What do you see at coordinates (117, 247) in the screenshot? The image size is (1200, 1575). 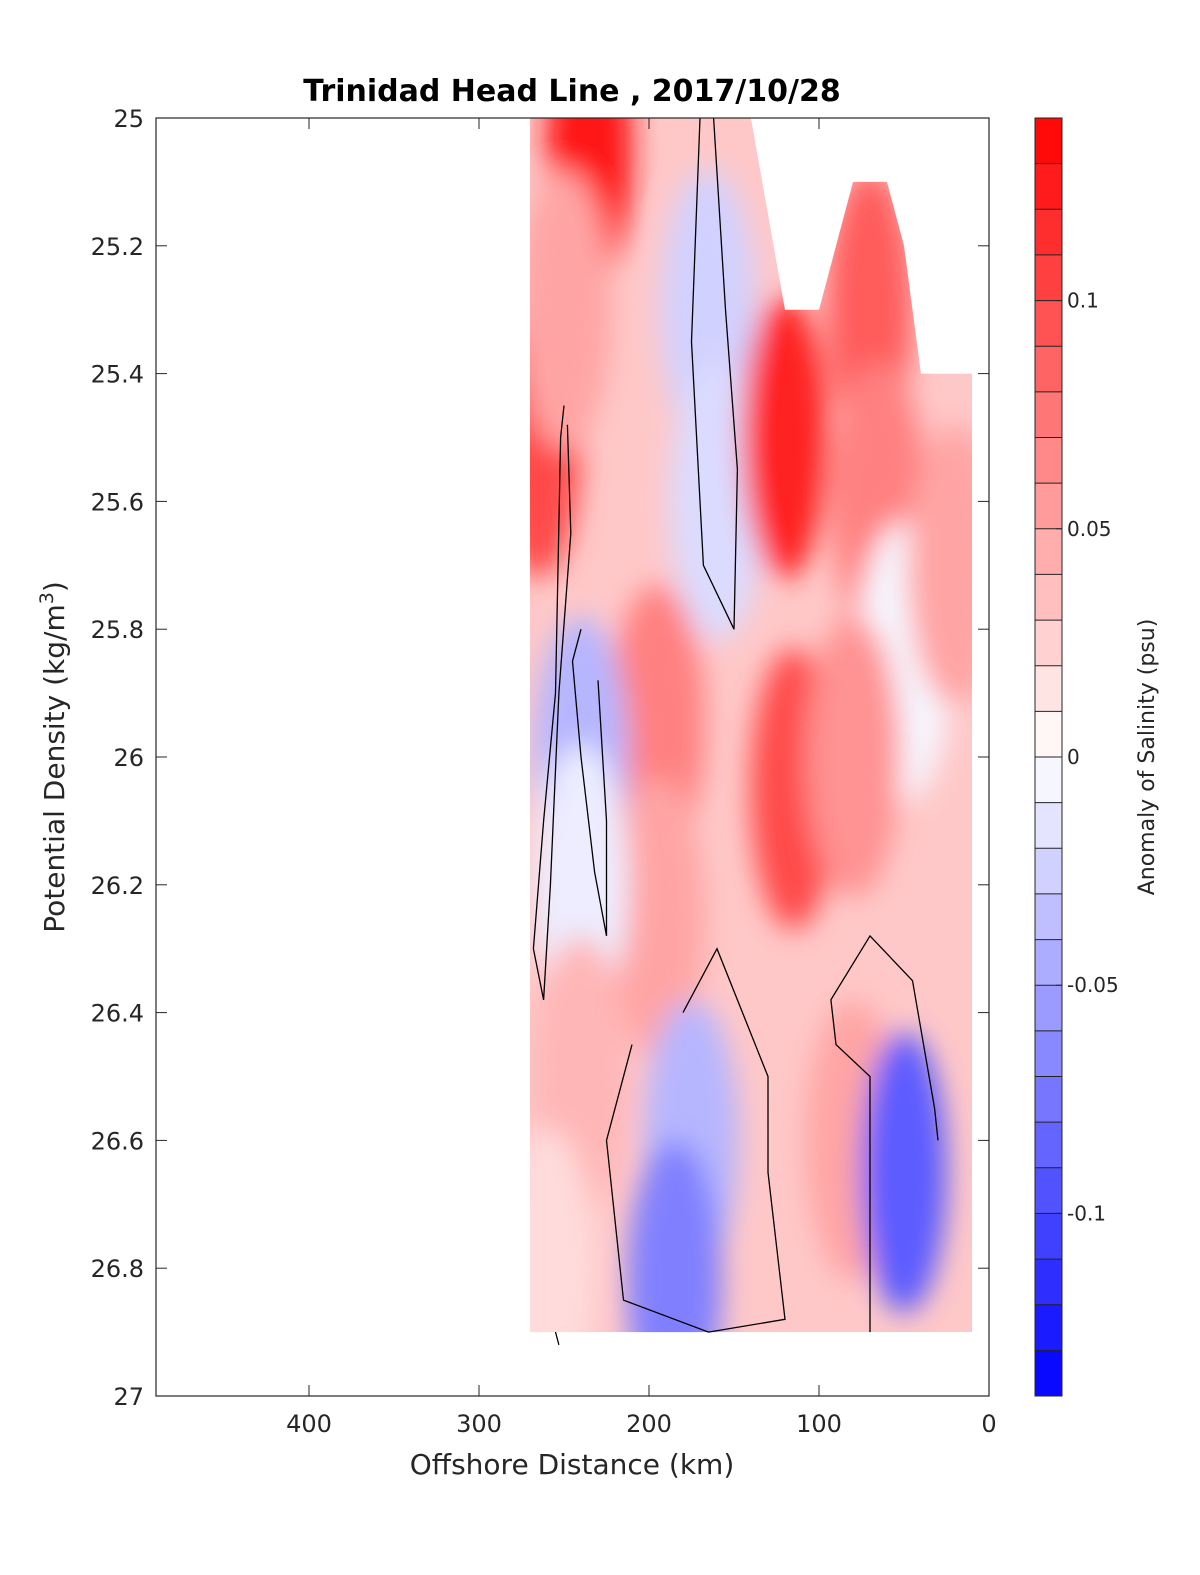 I see `y-tick-label: 25.2` at bounding box center [117, 247].